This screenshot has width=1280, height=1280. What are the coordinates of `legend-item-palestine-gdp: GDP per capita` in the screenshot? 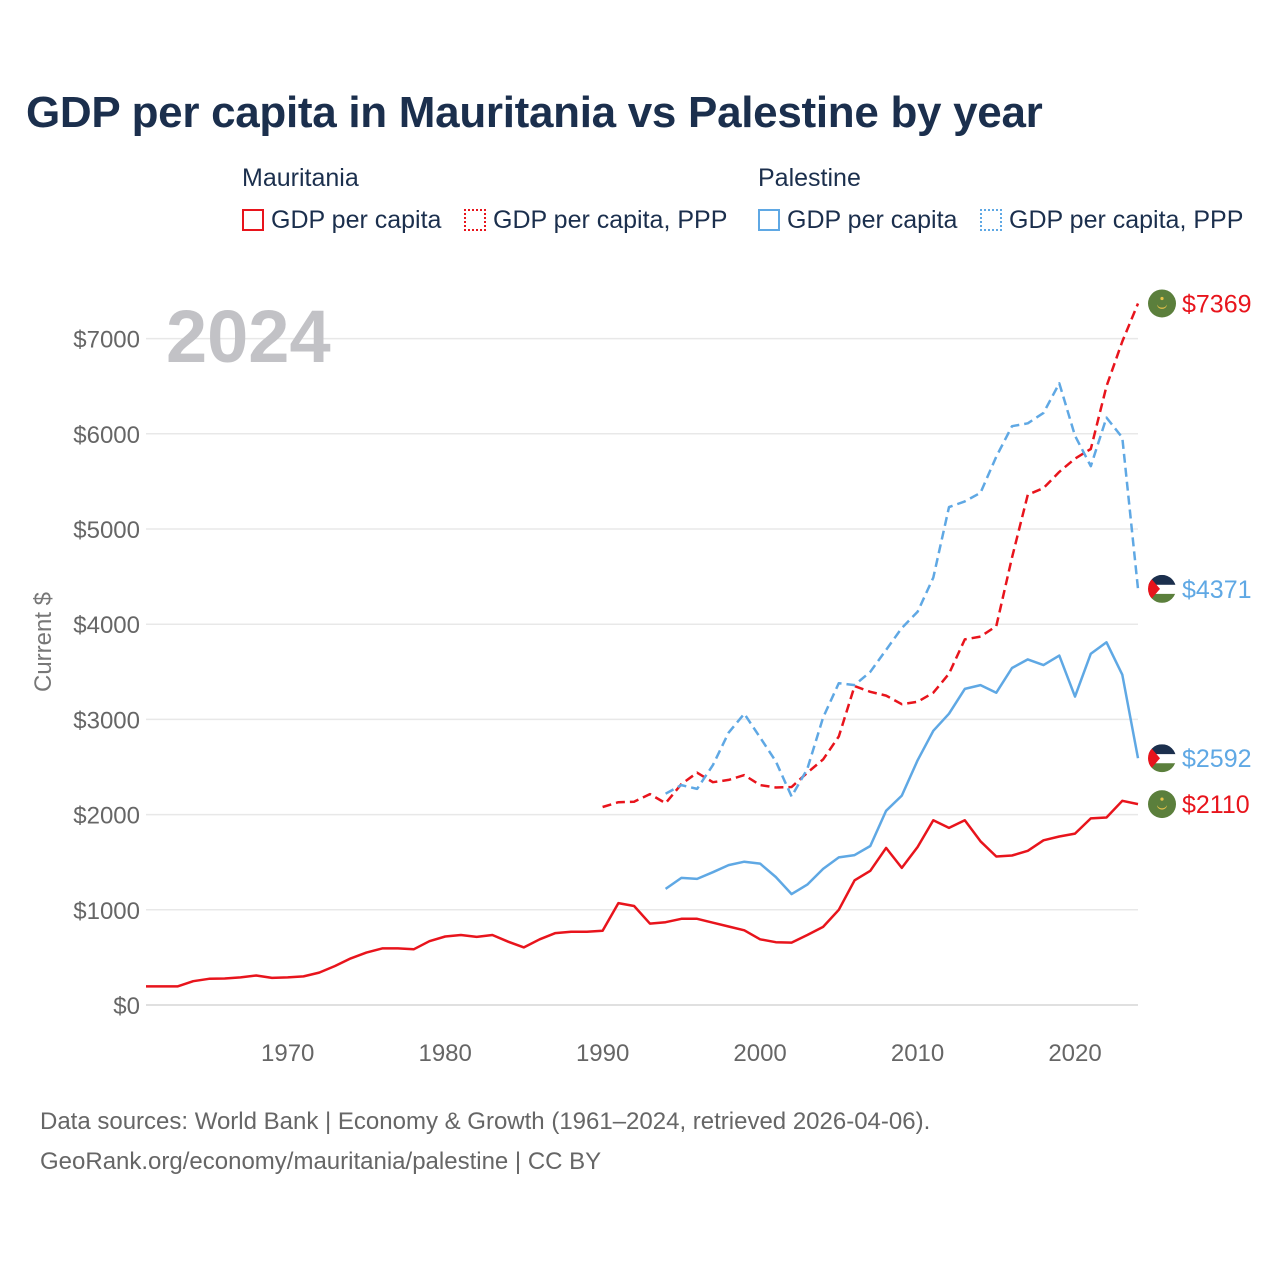 It's located at (857, 220).